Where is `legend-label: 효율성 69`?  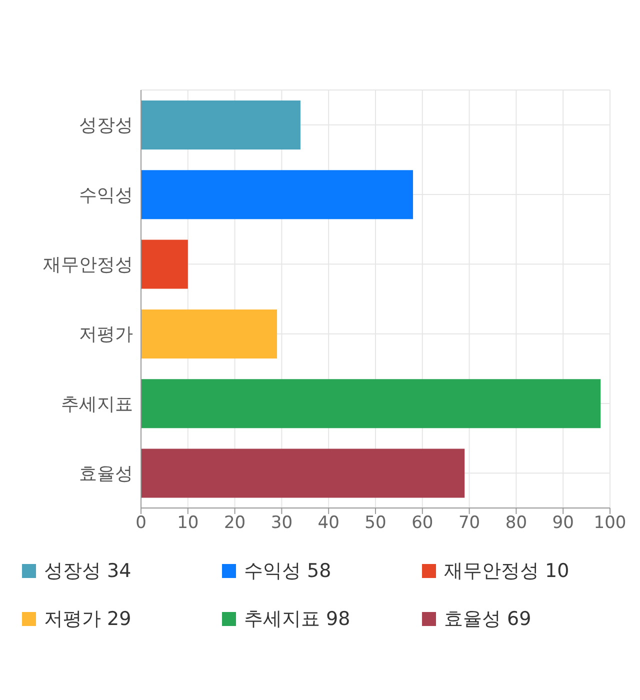
legend-label: 효율성 69 is located at coordinates (488, 619).